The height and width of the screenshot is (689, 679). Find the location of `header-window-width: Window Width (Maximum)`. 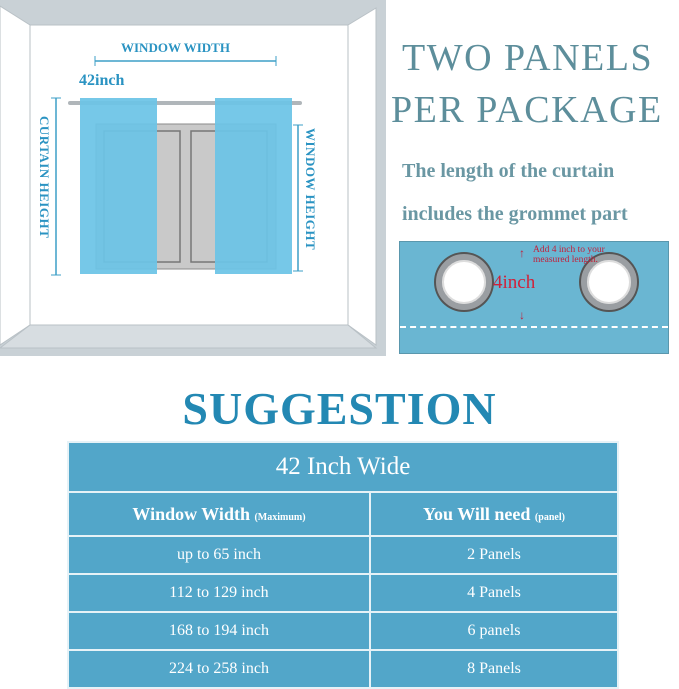

header-window-width: Window Width (Maximum) is located at coordinates (219, 514).